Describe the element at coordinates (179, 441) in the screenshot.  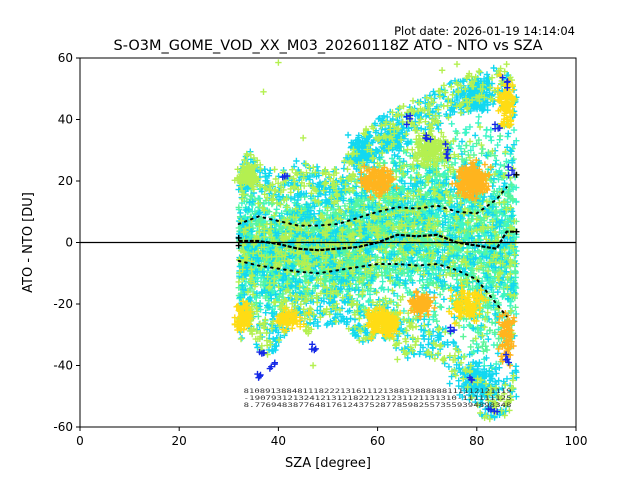
I see `x-tick-label: 20` at that location.